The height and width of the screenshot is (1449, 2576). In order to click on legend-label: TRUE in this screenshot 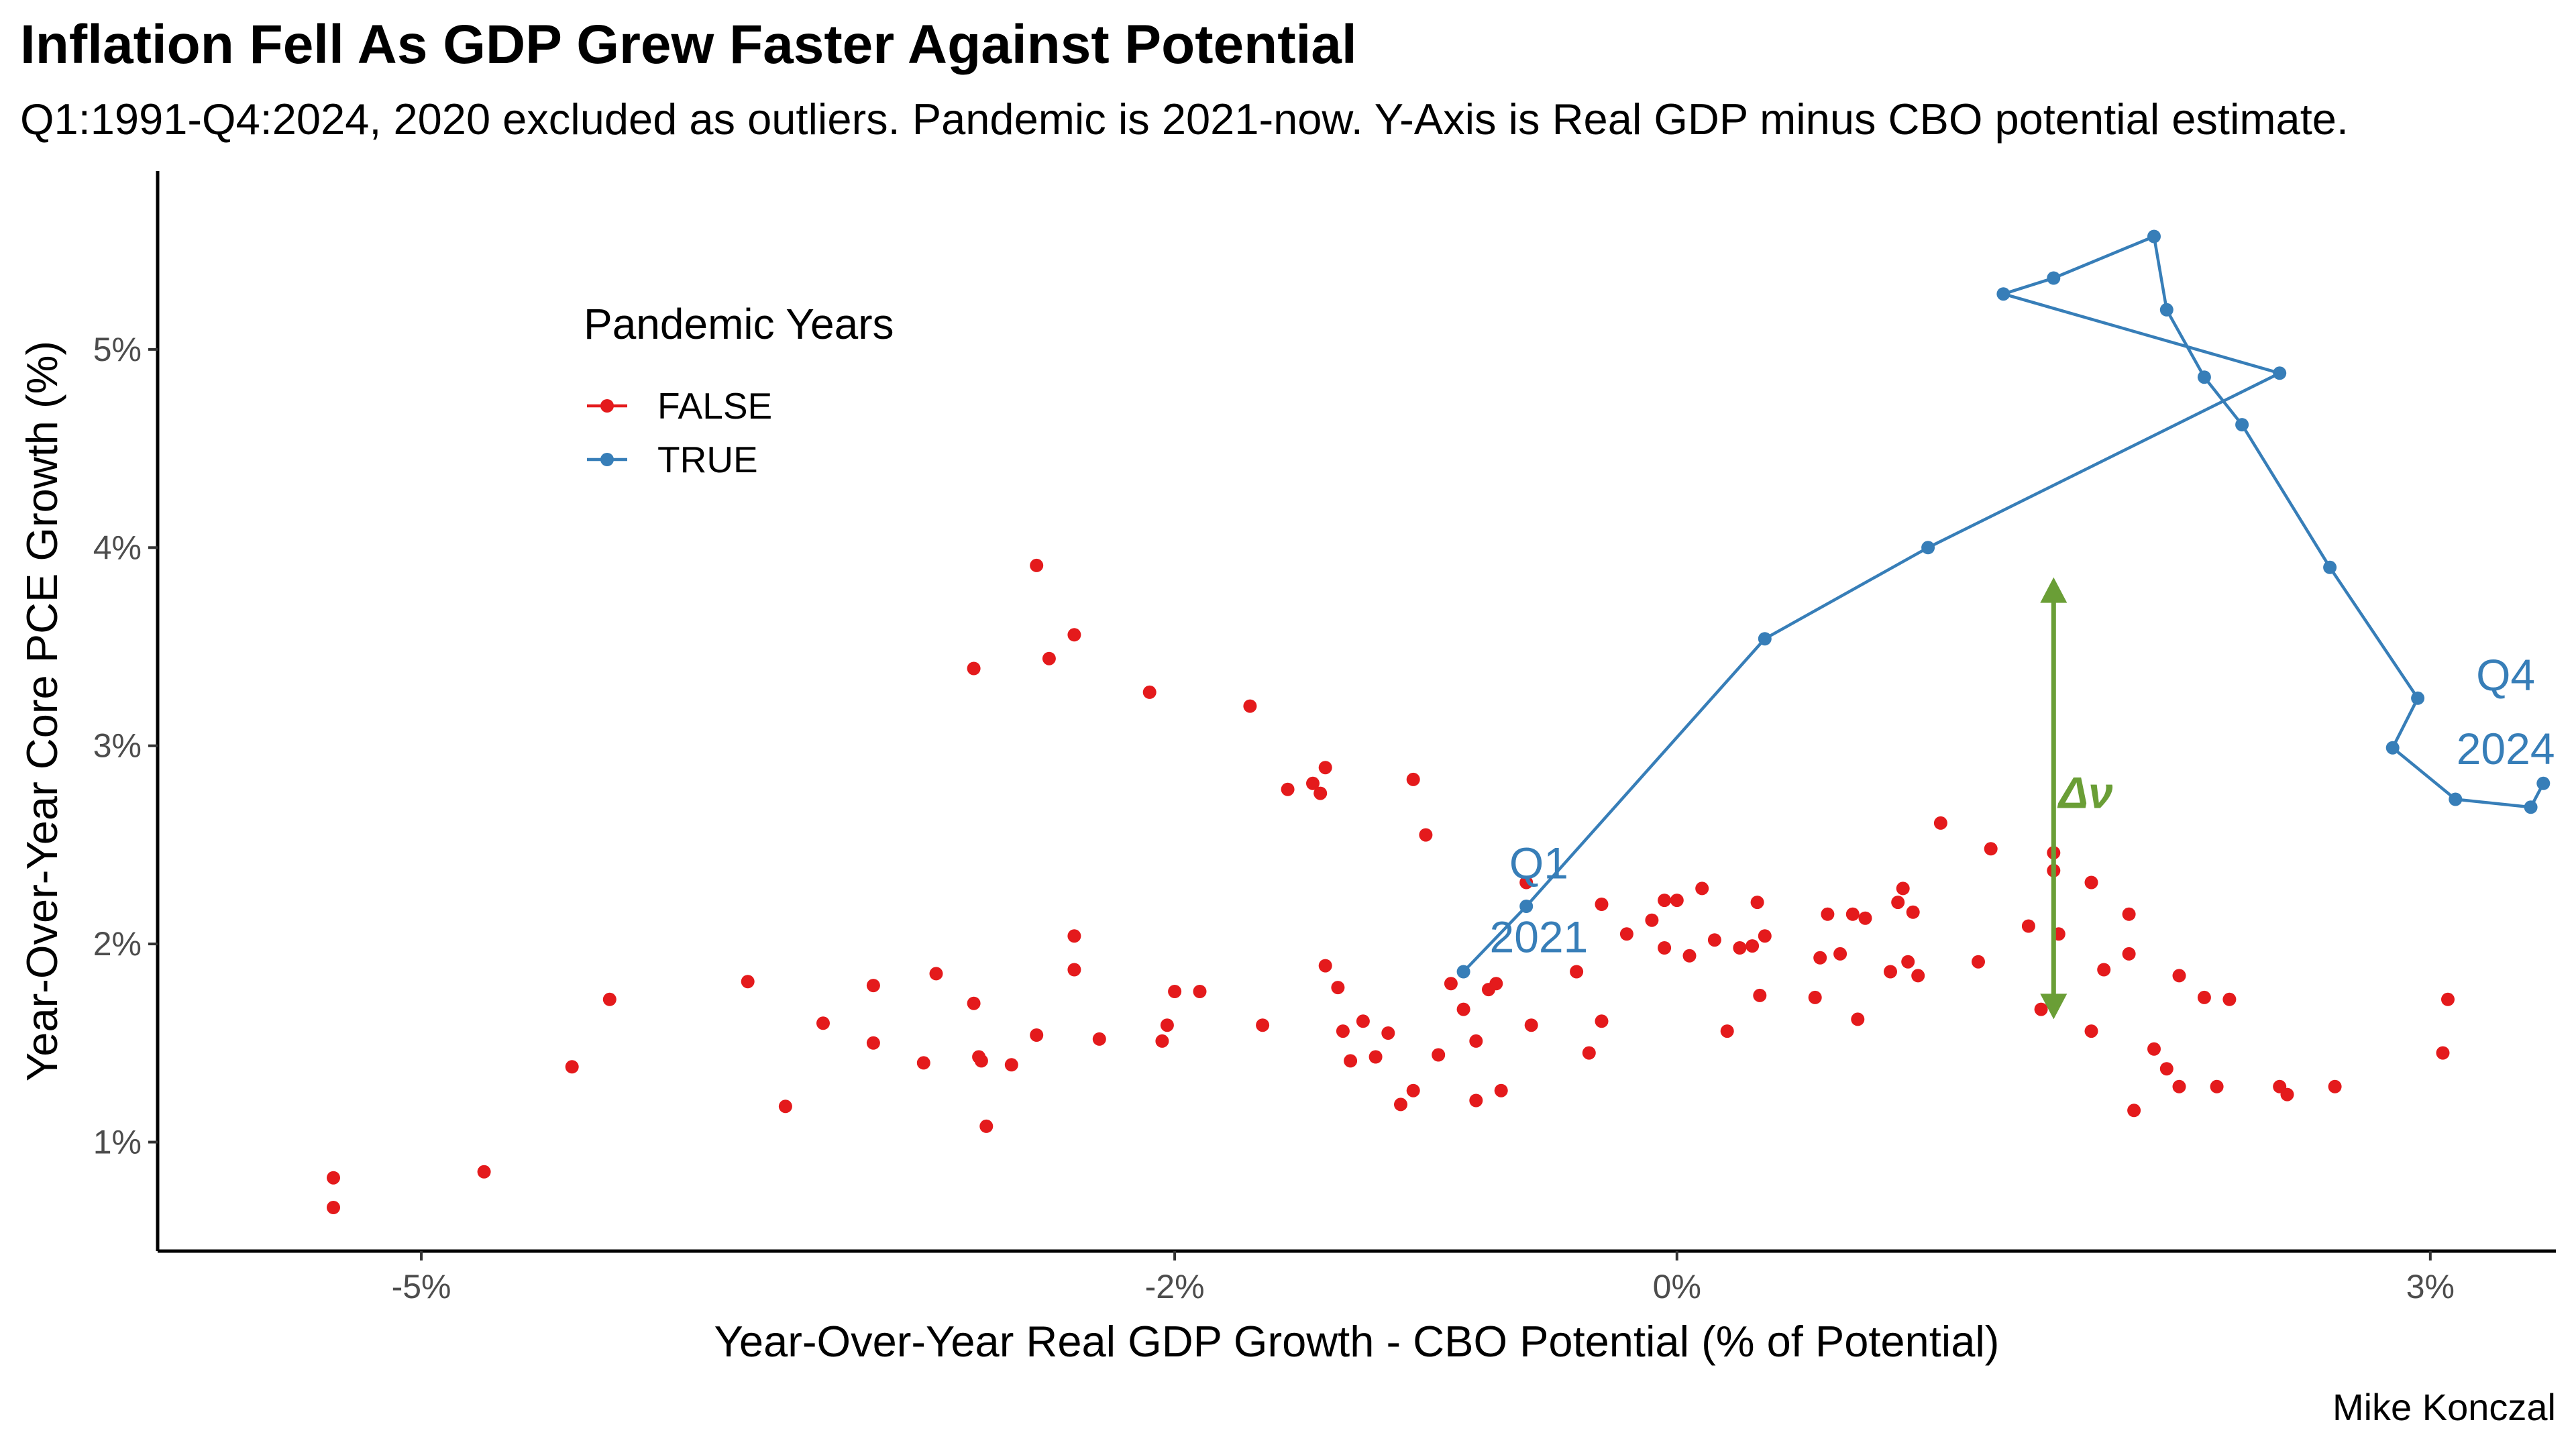, I will do `click(707, 459)`.